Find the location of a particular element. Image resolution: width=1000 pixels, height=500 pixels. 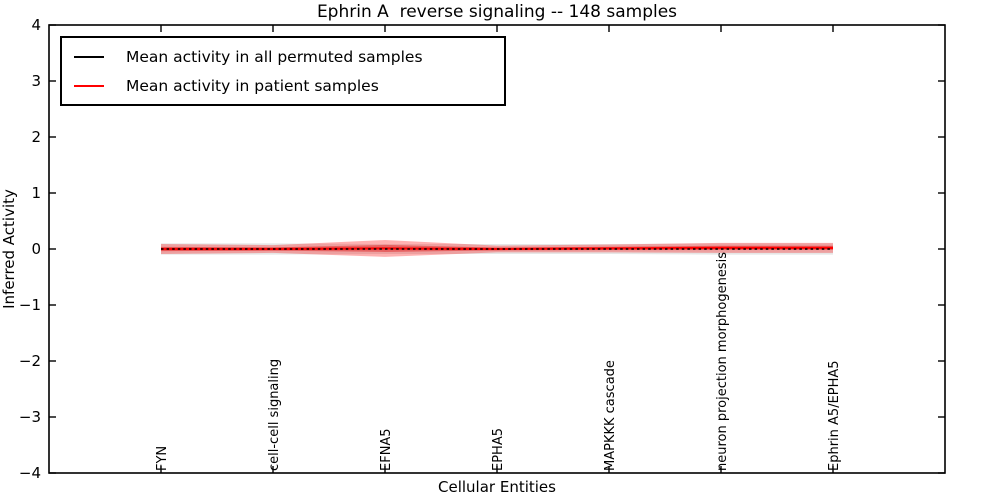

patient-line-swatch is located at coordinates (89, 85).